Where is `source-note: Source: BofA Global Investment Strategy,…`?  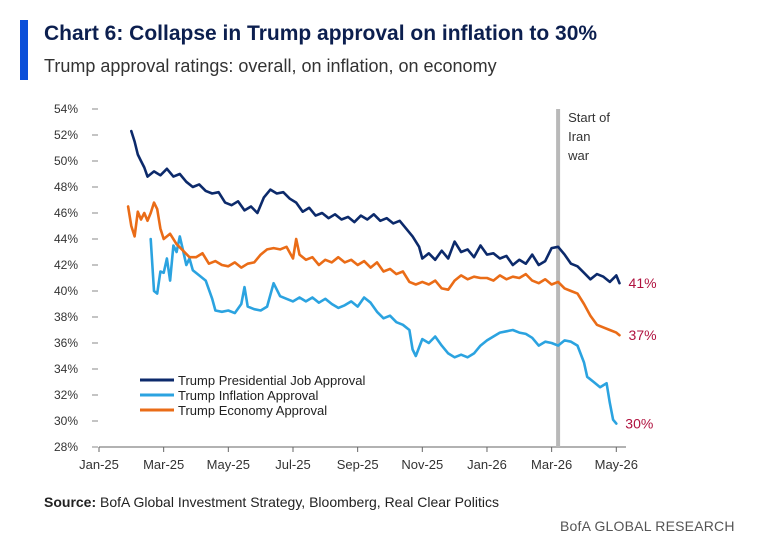 source-note: Source: BofA Global Investment Strategy,… is located at coordinates (271, 502).